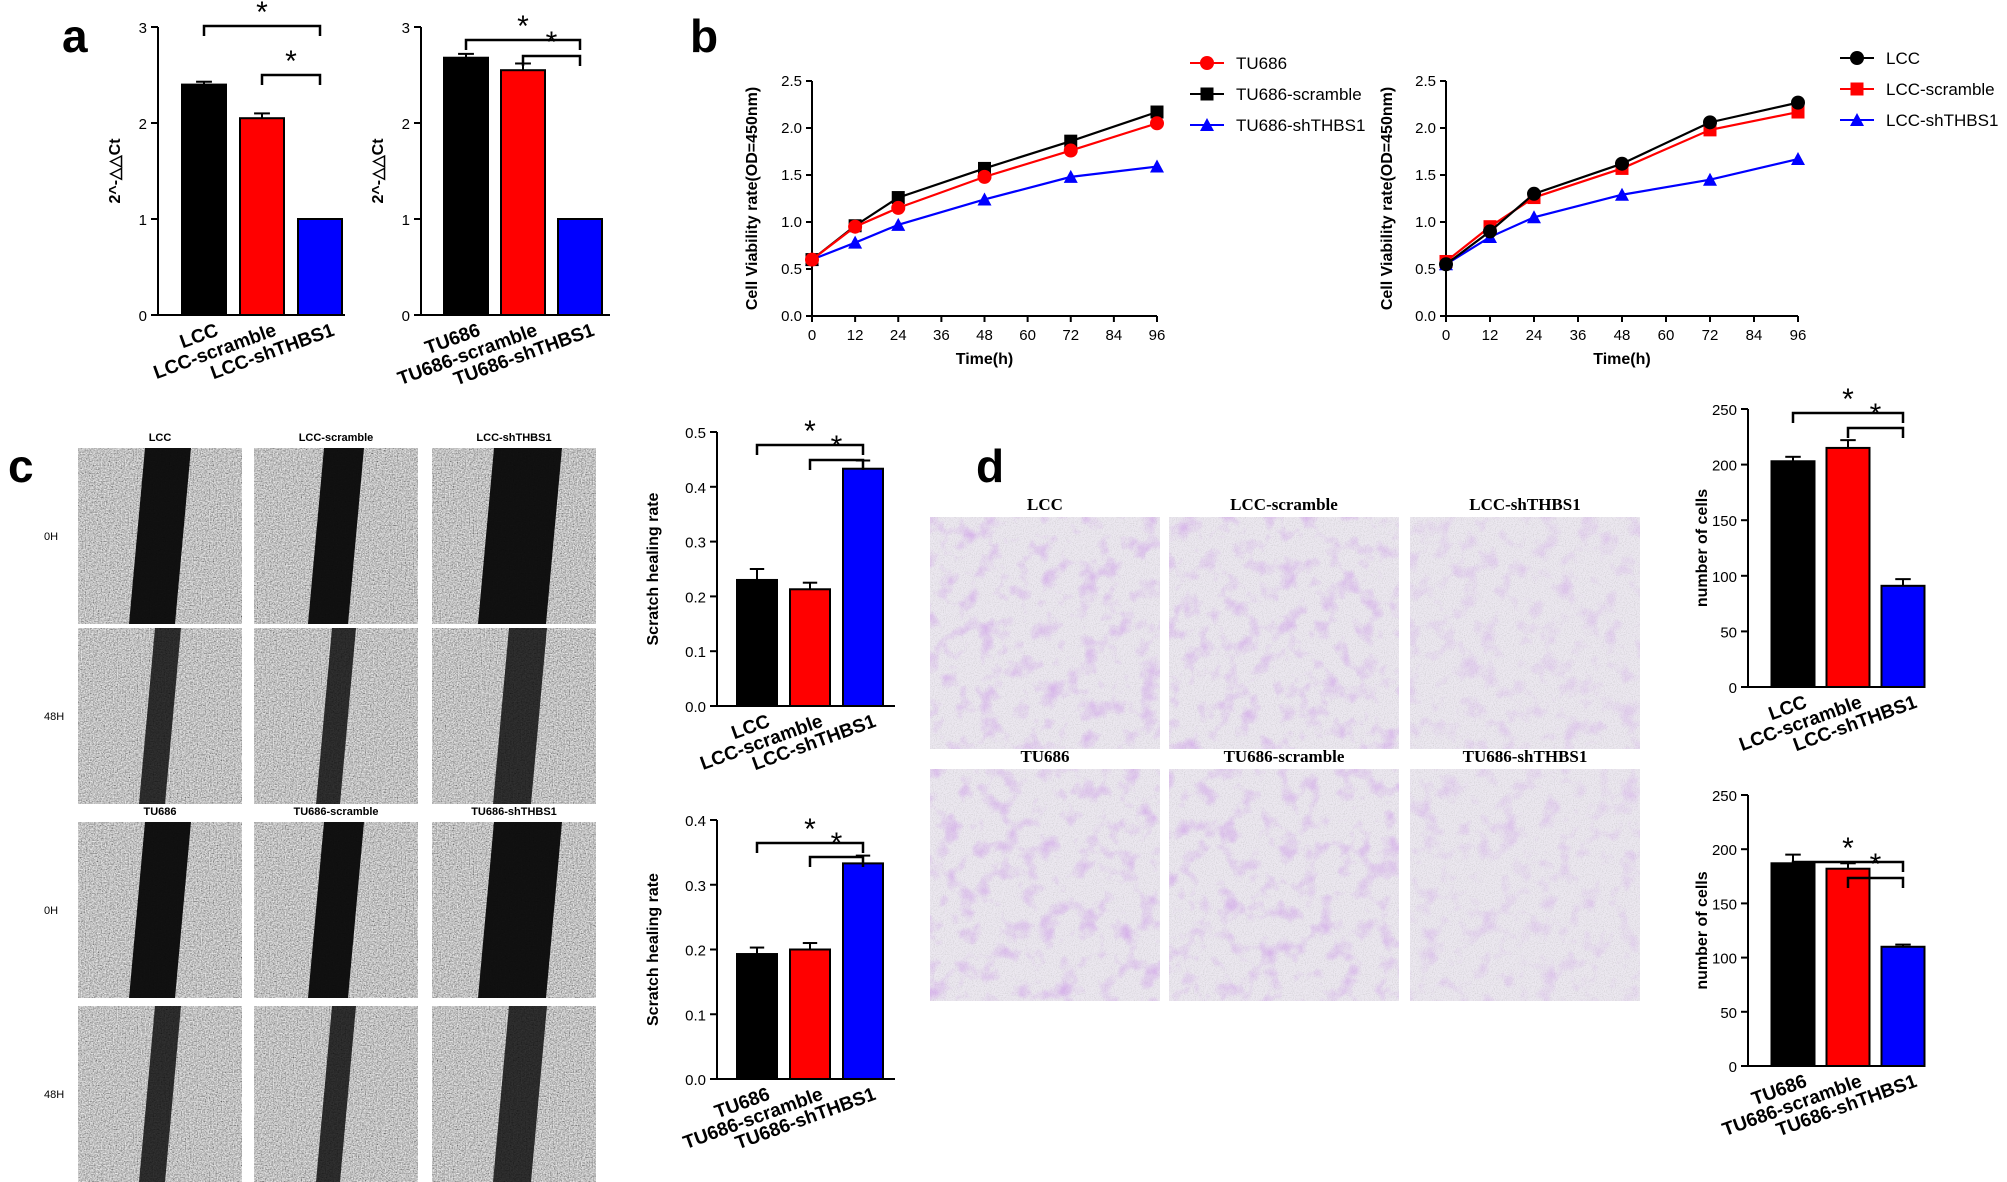 This screenshot has width=2007, height=1182. I want to click on photo-column-label: LCC, so click(160, 438).